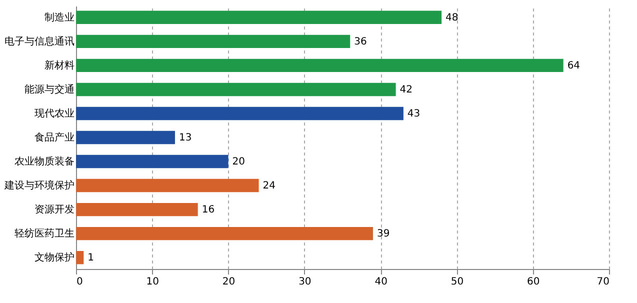  Describe the element at coordinates (573, 66) in the screenshot. I see `data-label: 64` at that location.